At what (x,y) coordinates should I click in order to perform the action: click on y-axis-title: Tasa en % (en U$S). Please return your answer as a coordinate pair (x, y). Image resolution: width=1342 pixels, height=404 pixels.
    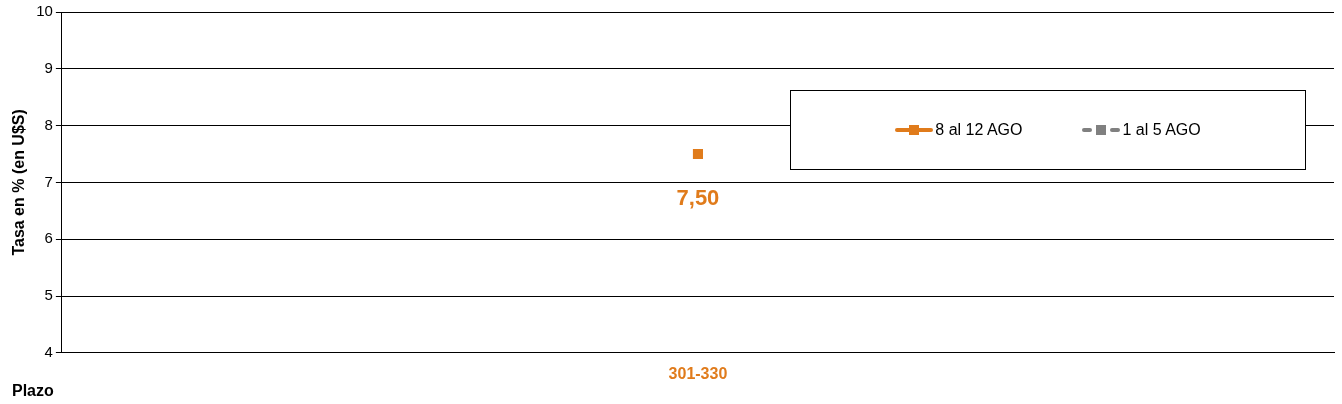
    Looking at the image, I should click on (19, 182).